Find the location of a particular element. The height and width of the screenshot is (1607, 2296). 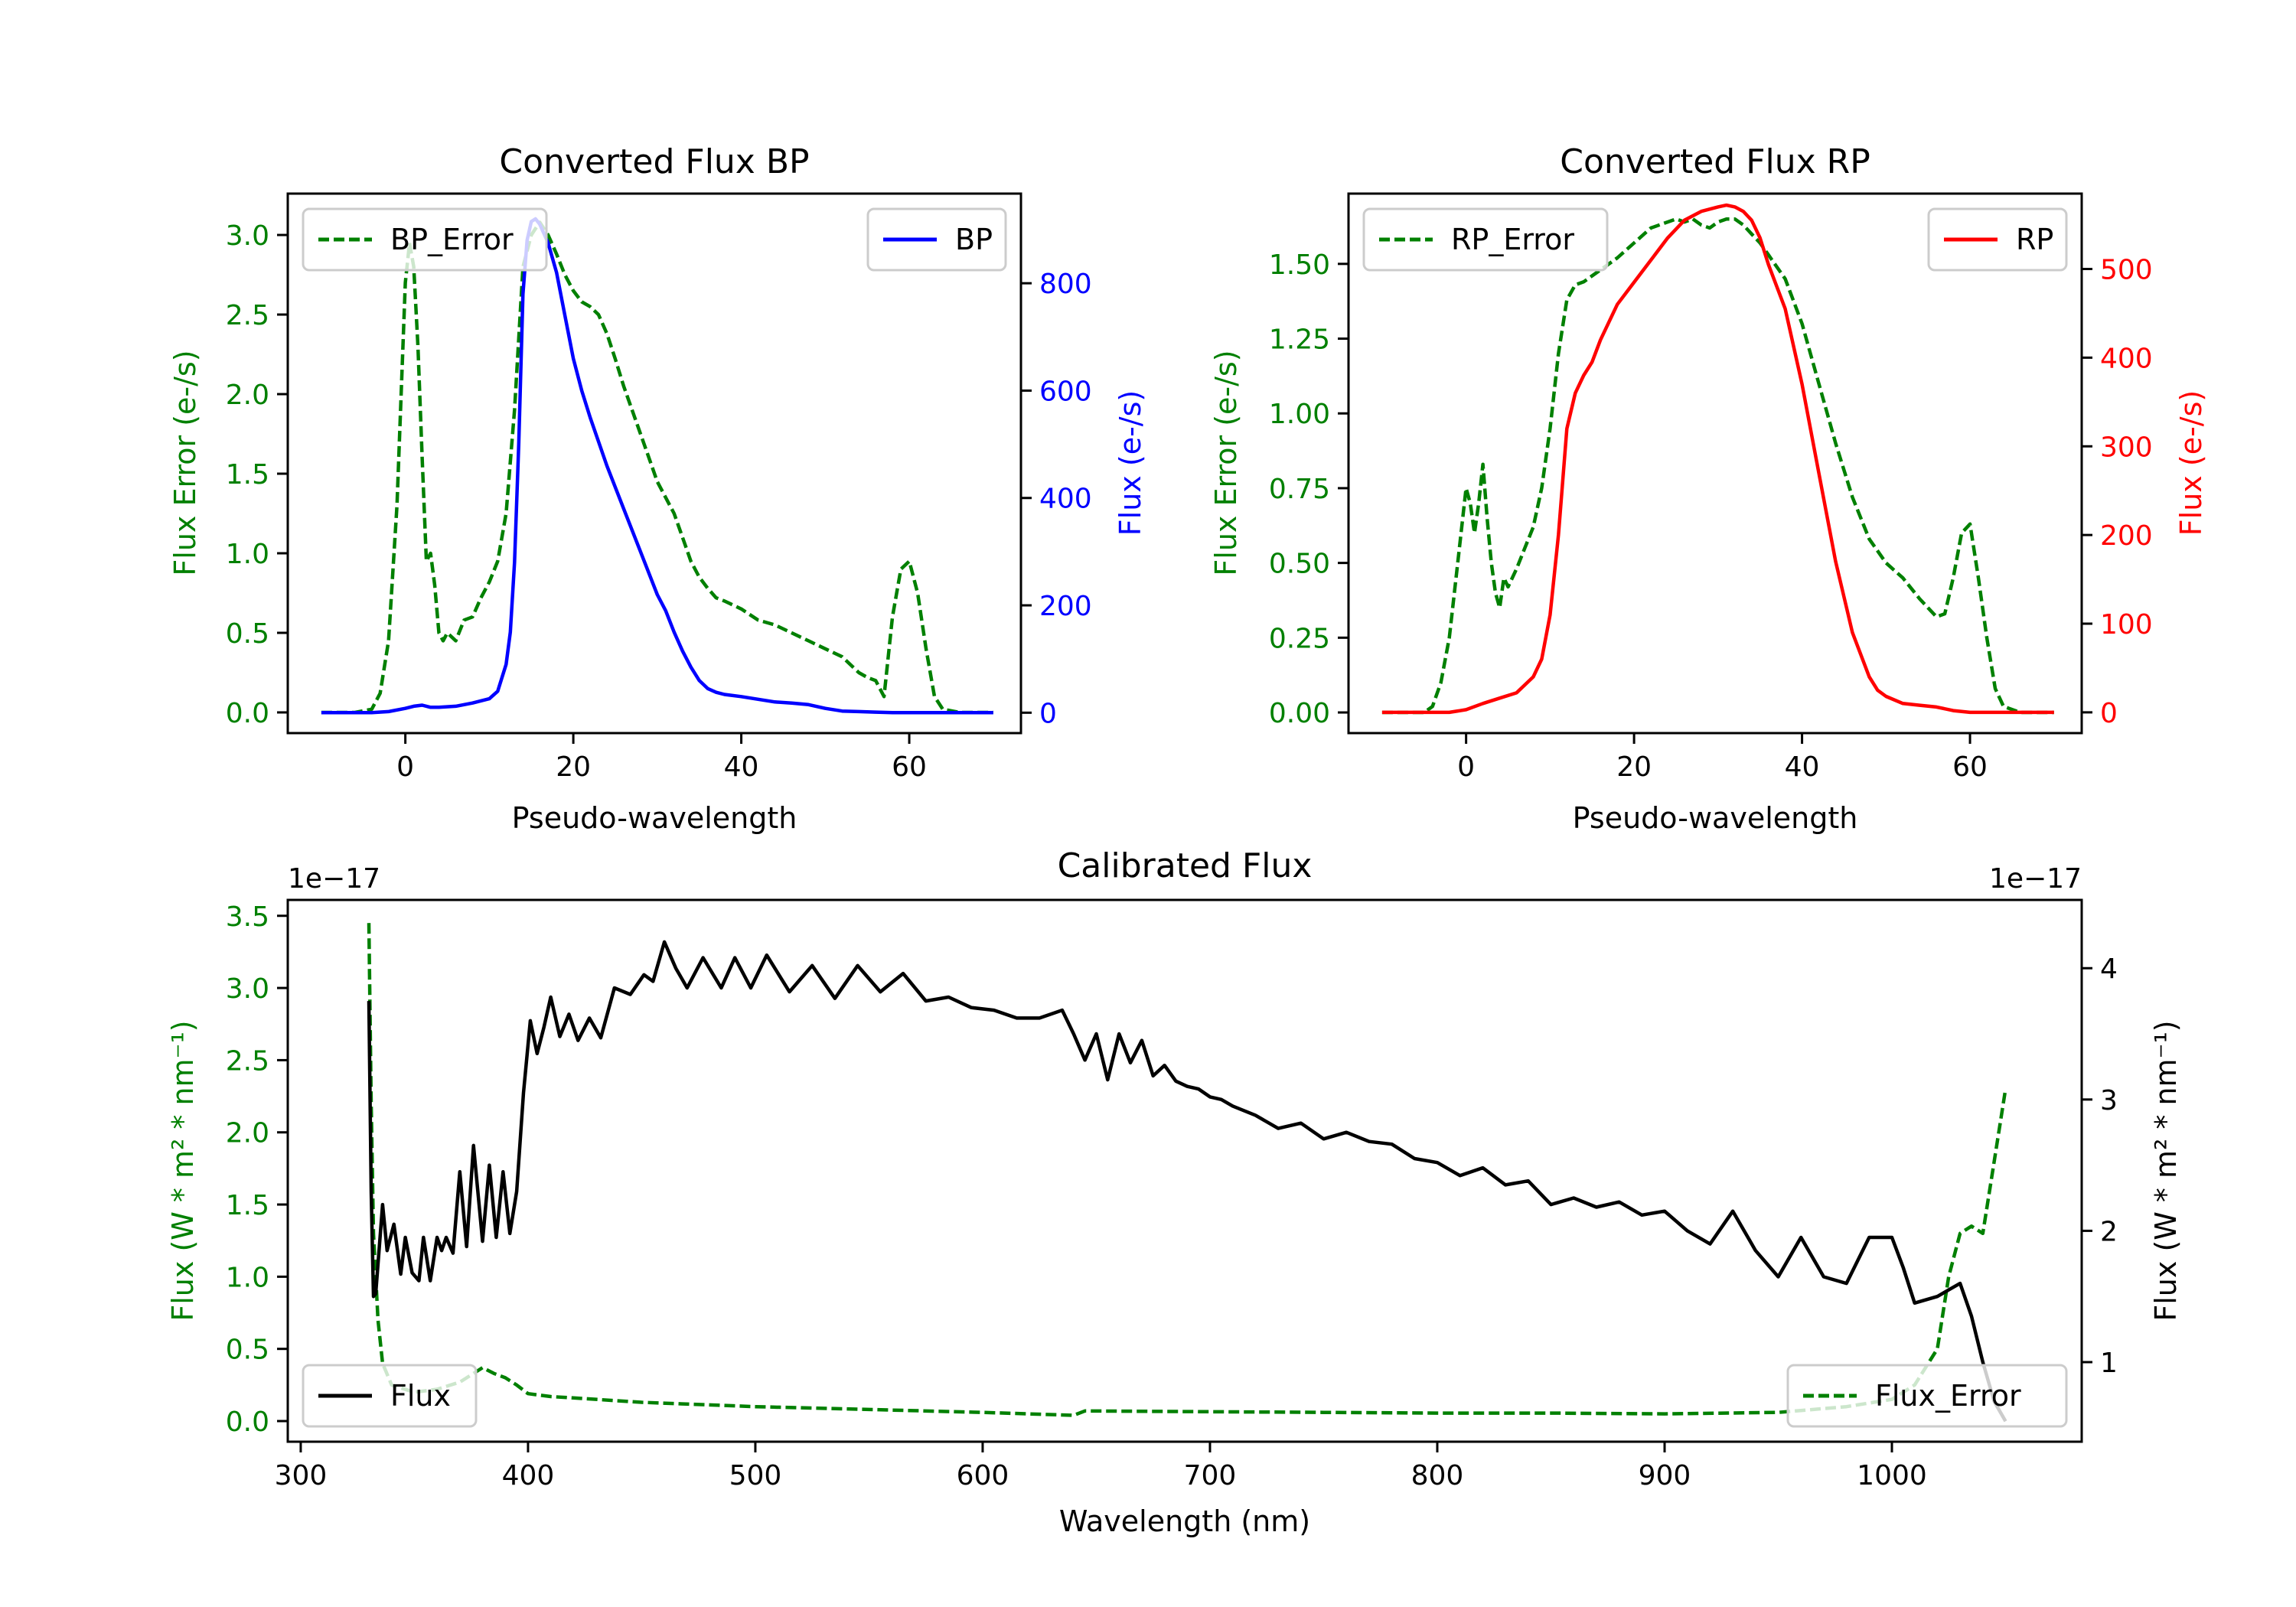

cal-offset-left: 1e−17 is located at coordinates (334, 879).